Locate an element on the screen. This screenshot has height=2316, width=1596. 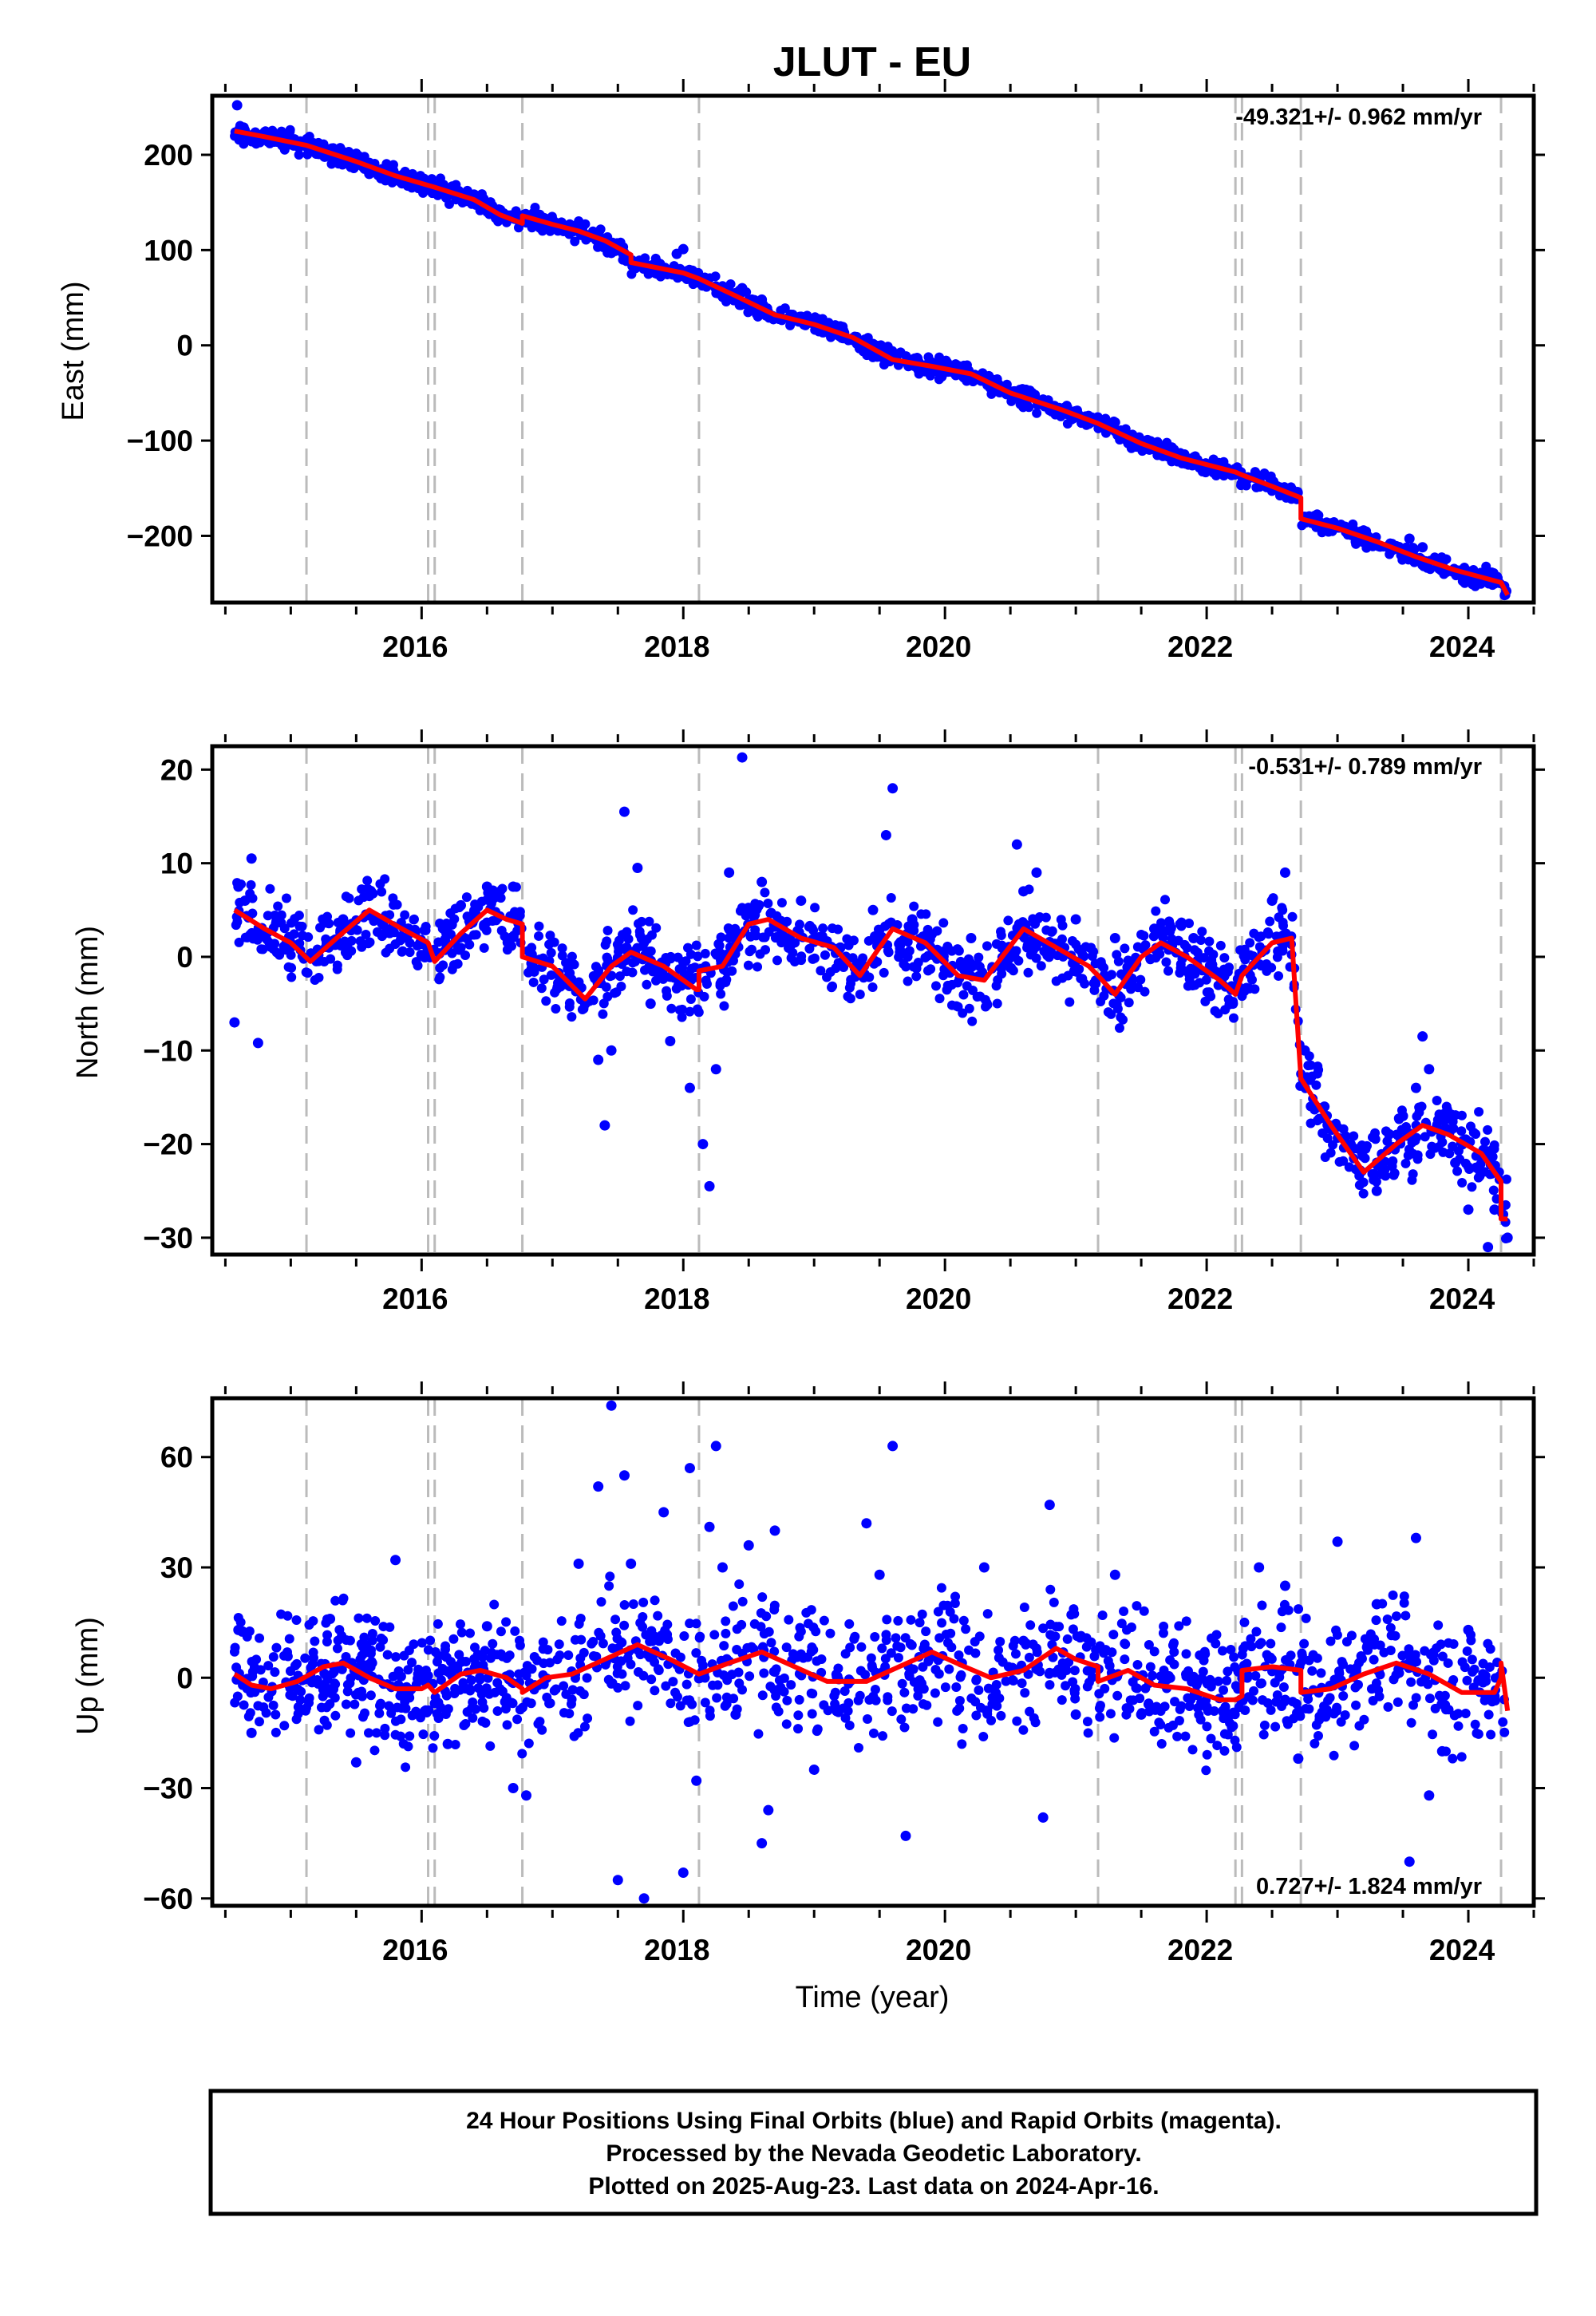
east-data-point is located at coordinates (1465, 583).